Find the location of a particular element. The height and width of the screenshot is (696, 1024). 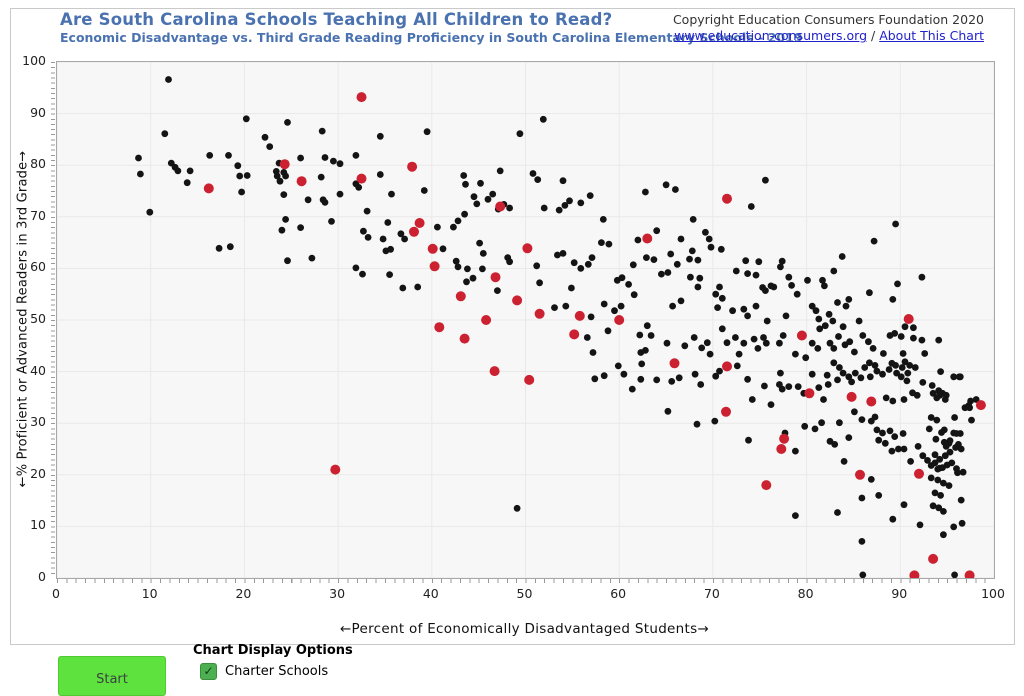

site-link: www.education-consumers.org is located at coordinates (771, 35).